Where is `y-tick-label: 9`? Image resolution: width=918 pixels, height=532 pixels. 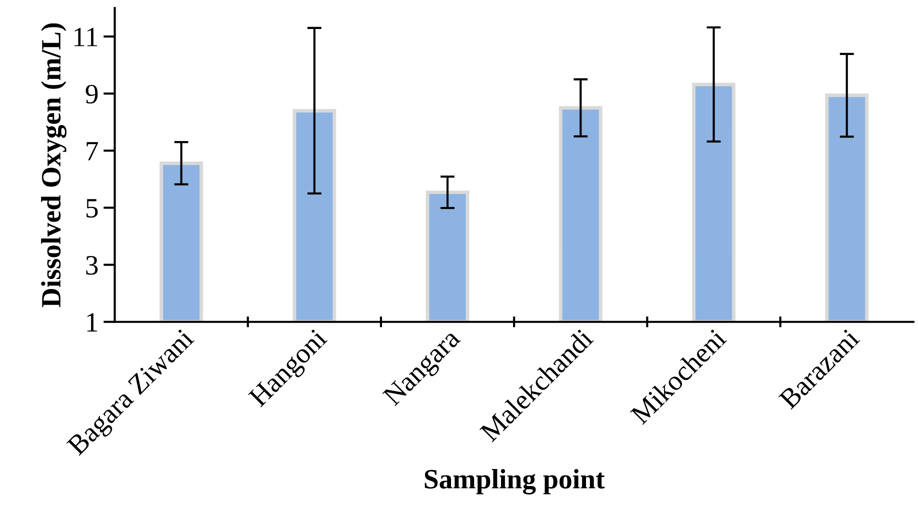
y-tick-label: 9 is located at coordinates (92, 94).